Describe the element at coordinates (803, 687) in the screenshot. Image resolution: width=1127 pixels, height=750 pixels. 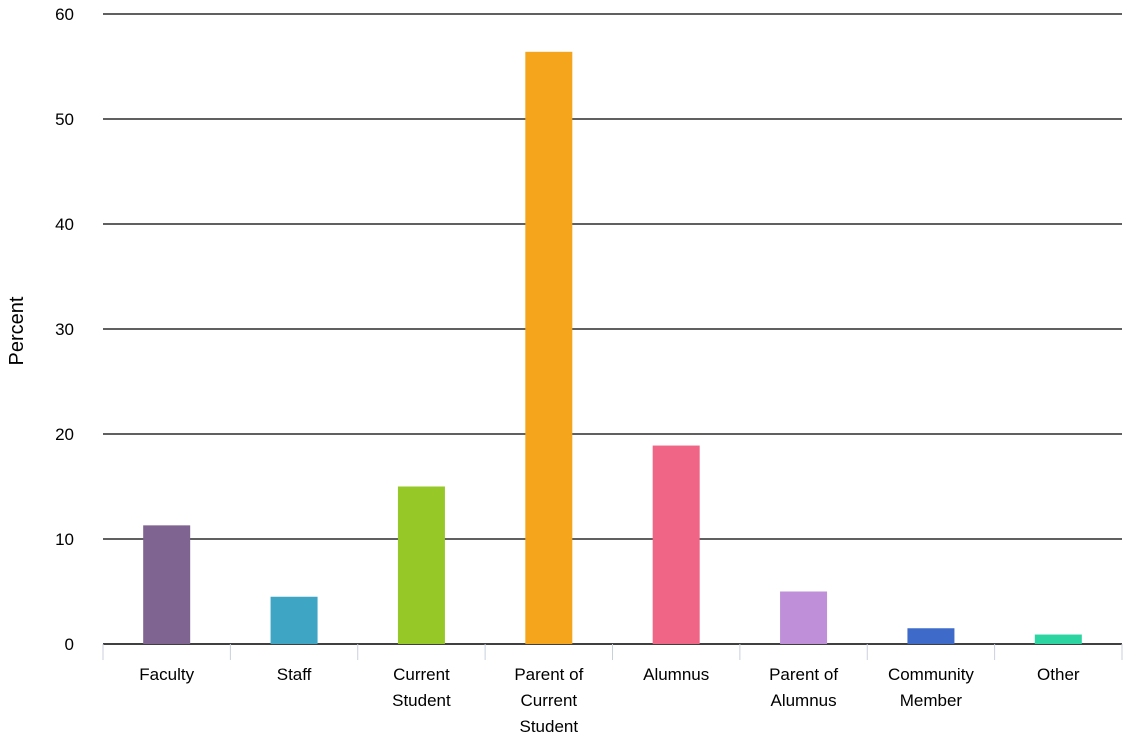
I see `x-tick-label: Parent of Alumnus` at that location.